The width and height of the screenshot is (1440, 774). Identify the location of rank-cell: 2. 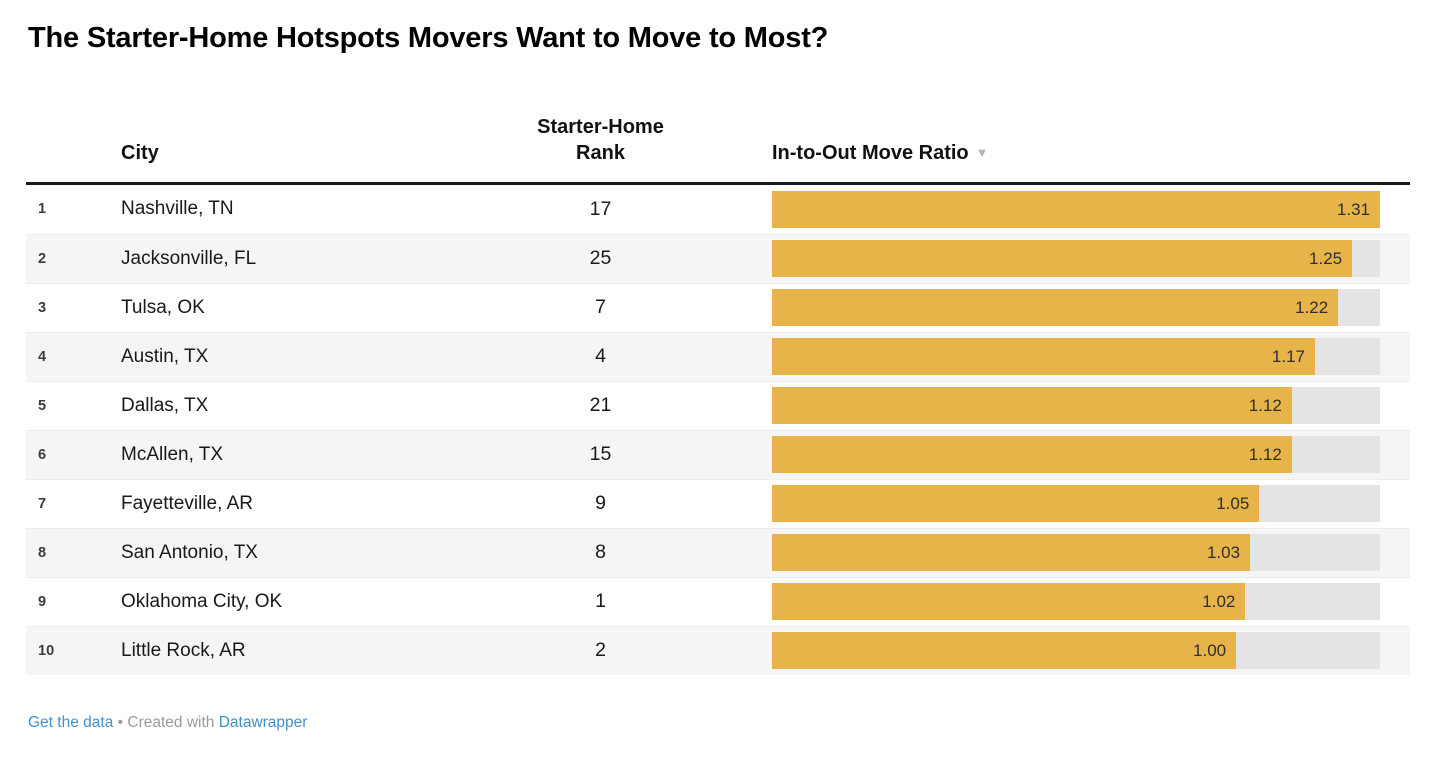
(600, 650).